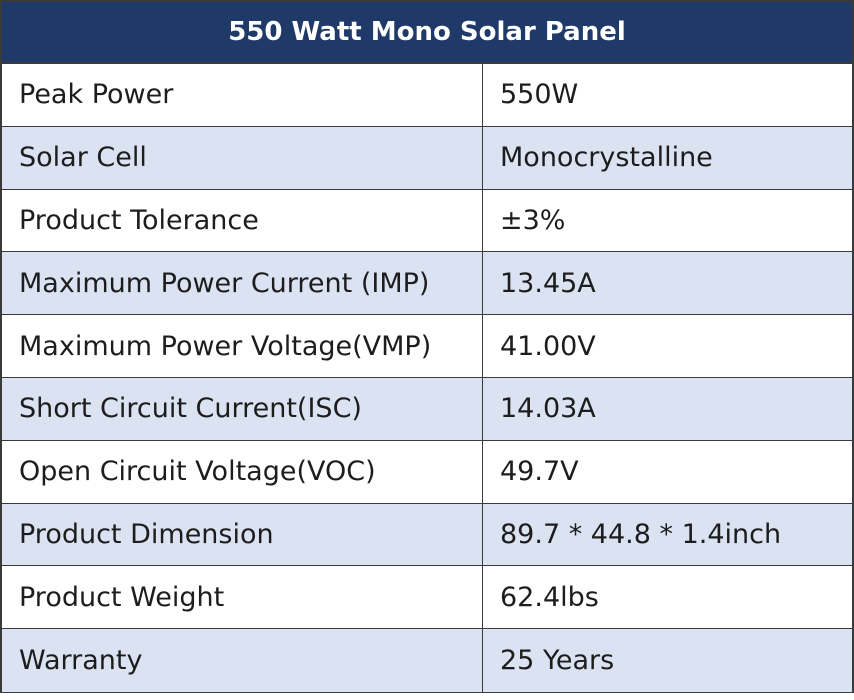 This screenshot has width=854, height=700. I want to click on row-value: 41.00V, so click(548, 346).